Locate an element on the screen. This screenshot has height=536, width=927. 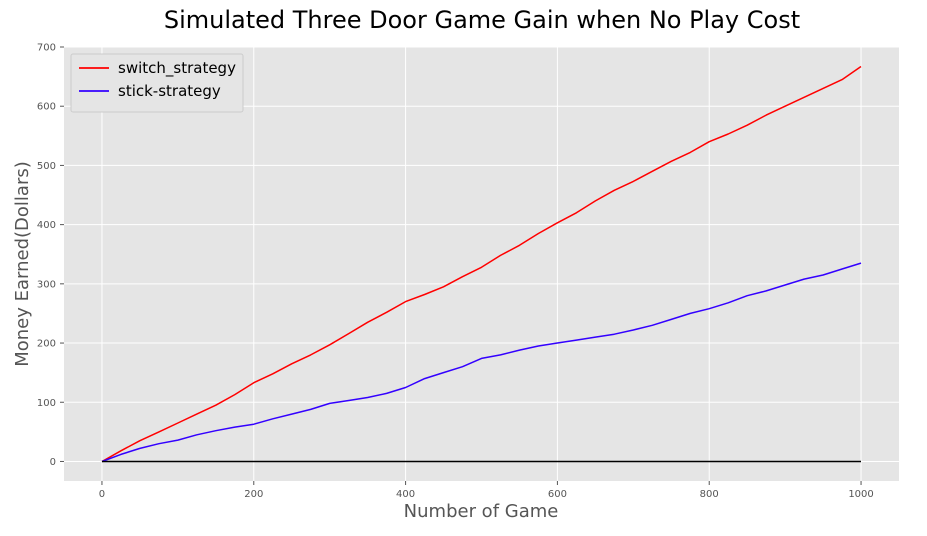
y-tick-label: 600 is located at coordinates (46, 107).